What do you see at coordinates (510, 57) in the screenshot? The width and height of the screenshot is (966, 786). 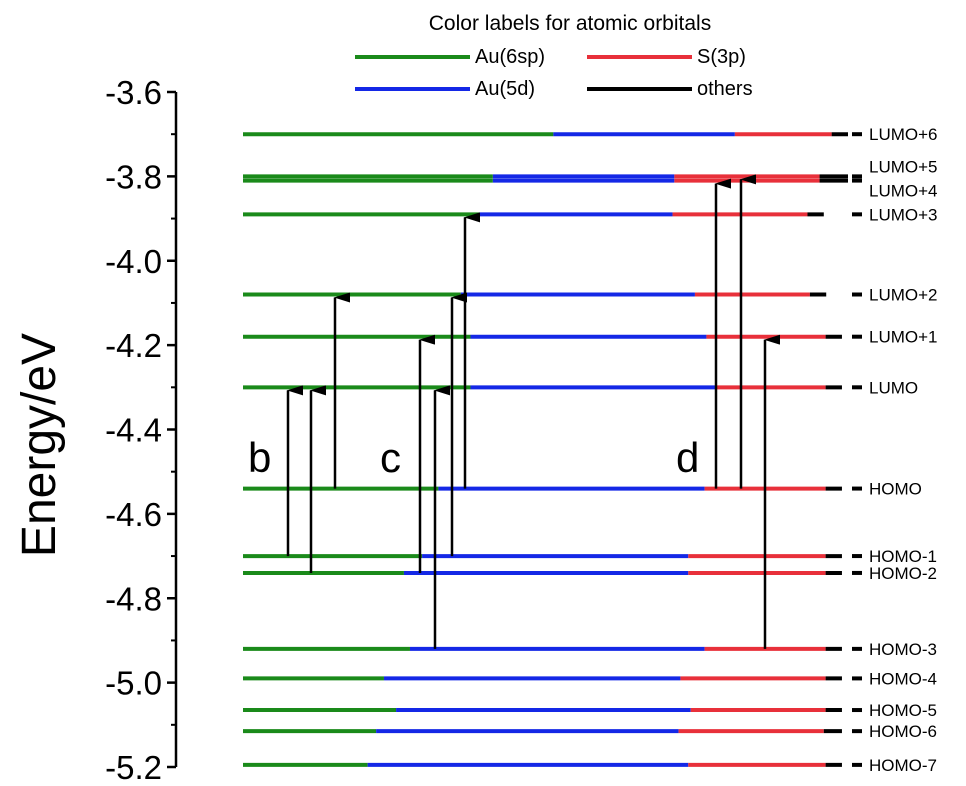 I see `legend-label-0: Au(6sp)` at bounding box center [510, 57].